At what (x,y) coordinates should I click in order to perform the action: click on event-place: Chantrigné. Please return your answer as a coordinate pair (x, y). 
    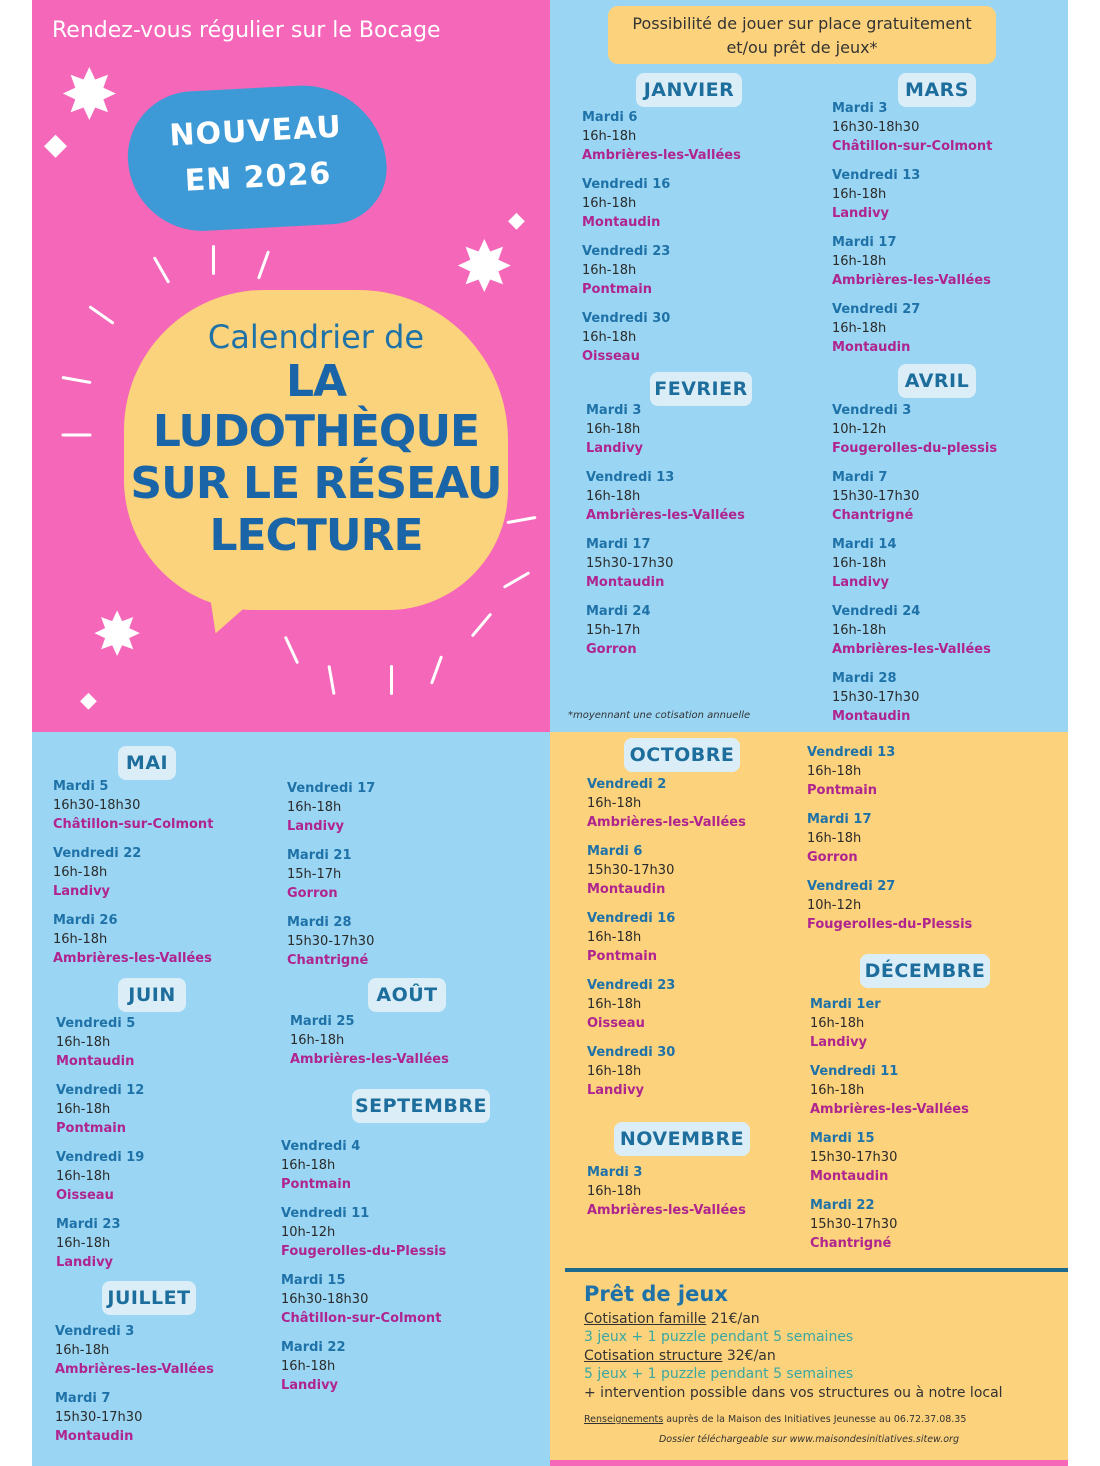
    Looking at the image, I should click on (328, 960).